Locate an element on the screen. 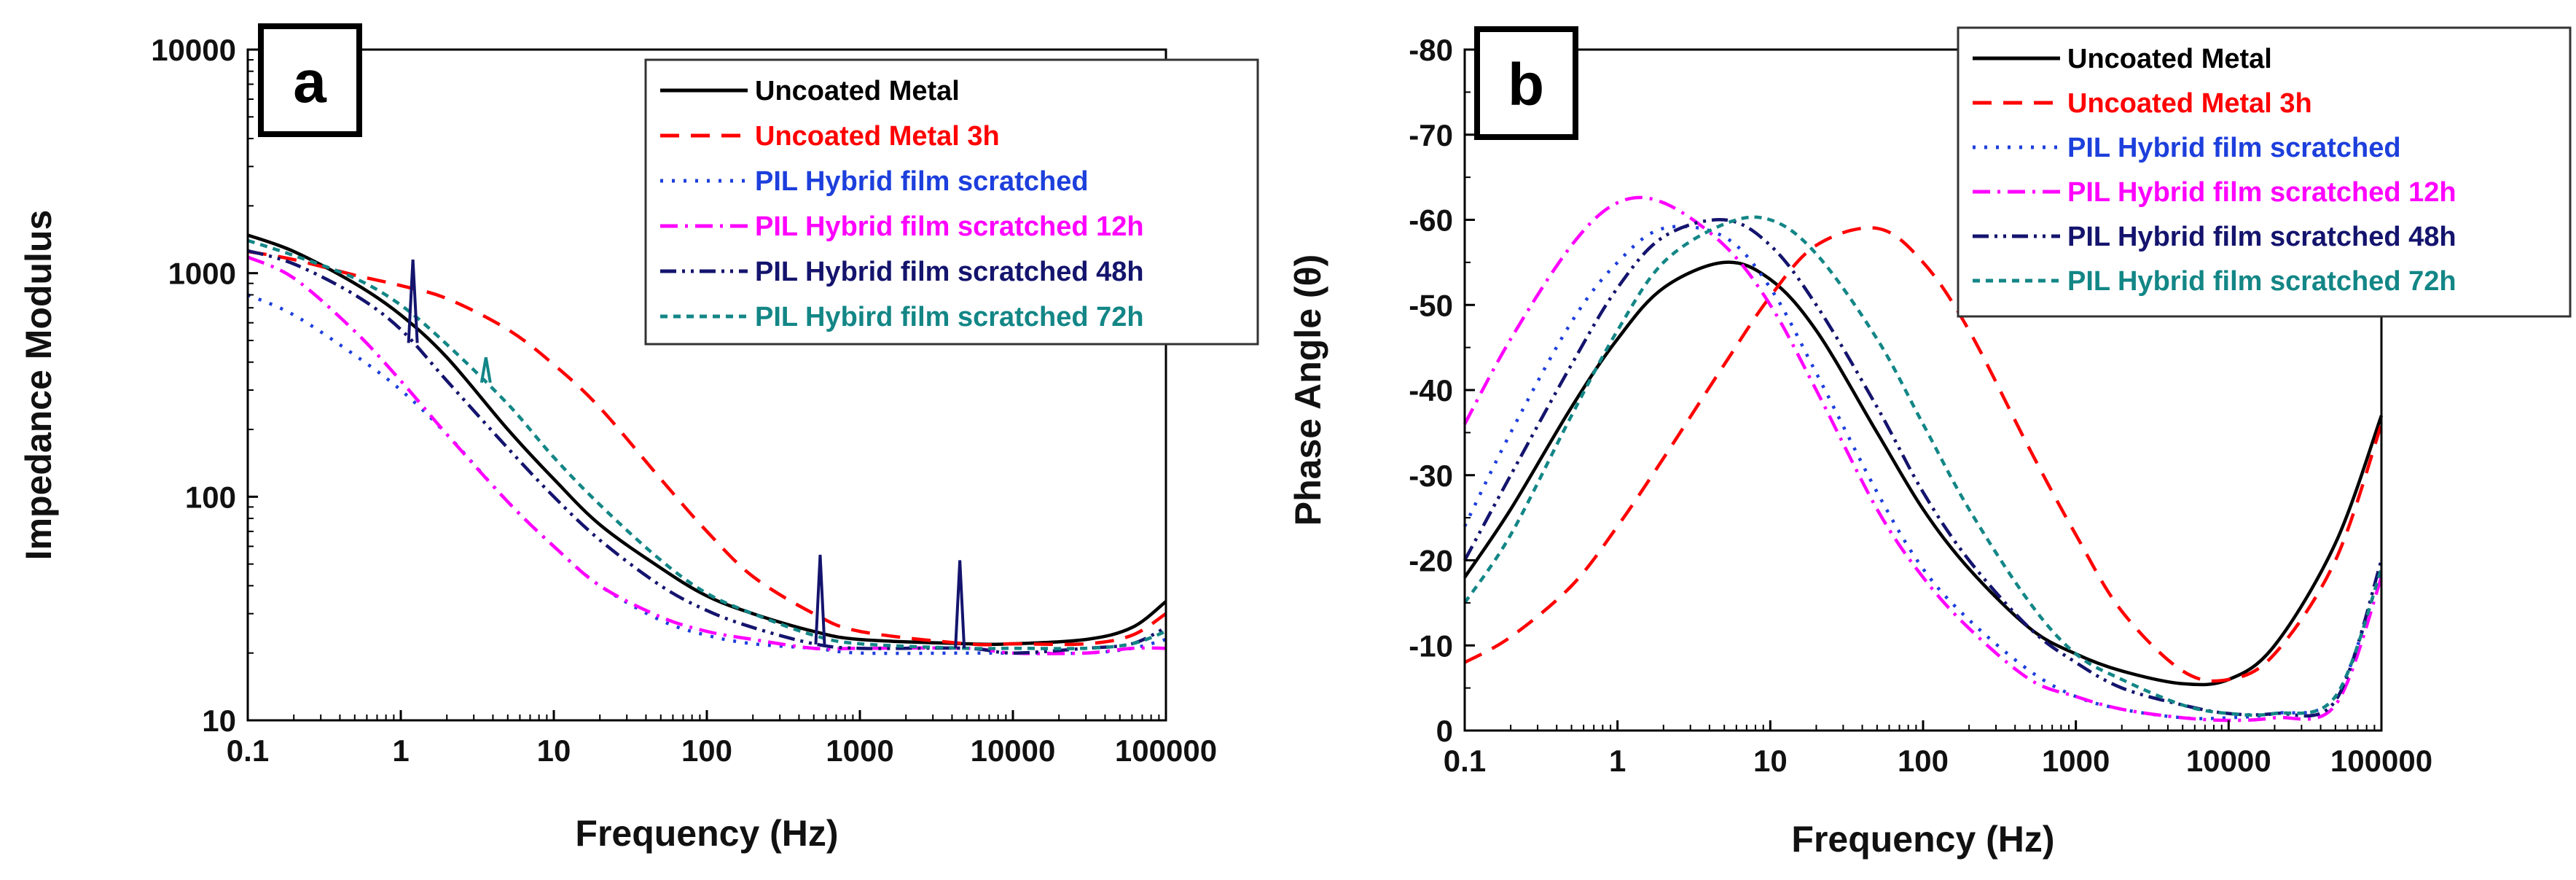 The image size is (2576, 880). y-tick-label-b: -40 is located at coordinates (1431, 391).